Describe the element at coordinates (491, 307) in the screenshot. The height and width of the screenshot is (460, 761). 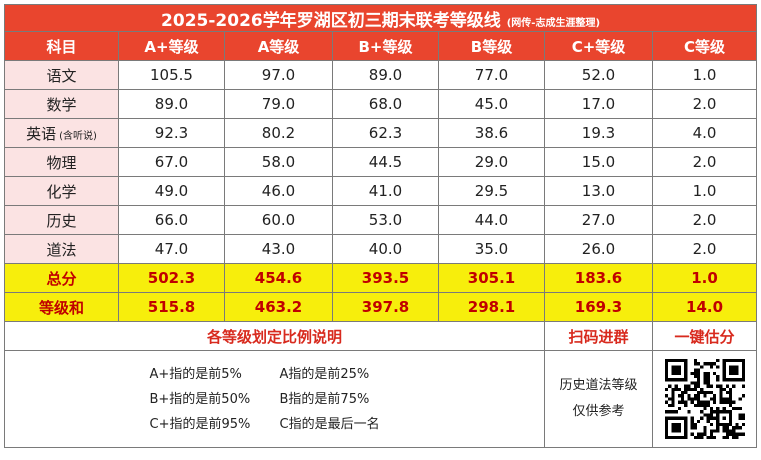
I see `grade-sum-cell: 298.1` at that location.